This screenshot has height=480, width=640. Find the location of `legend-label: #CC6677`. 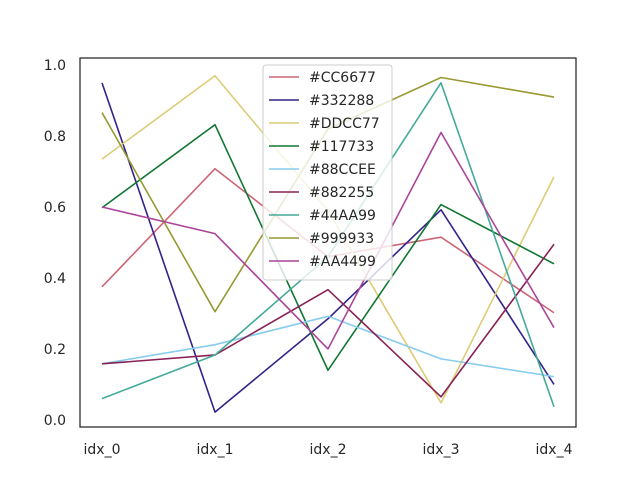

legend-label: #CC6677 is located at coordinates (342, 78).